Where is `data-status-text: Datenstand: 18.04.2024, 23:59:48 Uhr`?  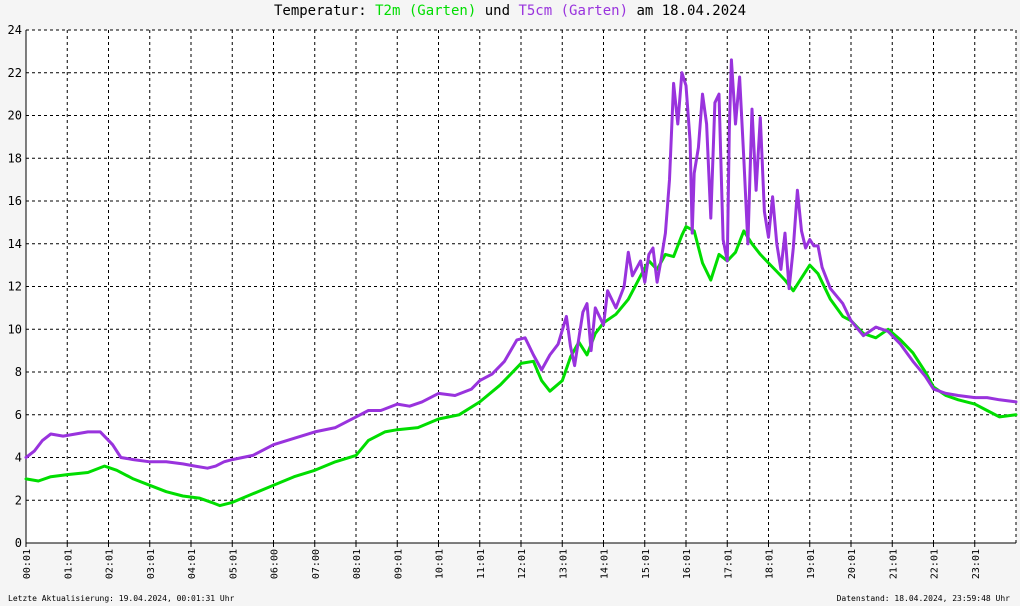 data-status-text: Datenstand: 18.04.2024, 23:59:48 Uhr is located at coordinates (923, 598).